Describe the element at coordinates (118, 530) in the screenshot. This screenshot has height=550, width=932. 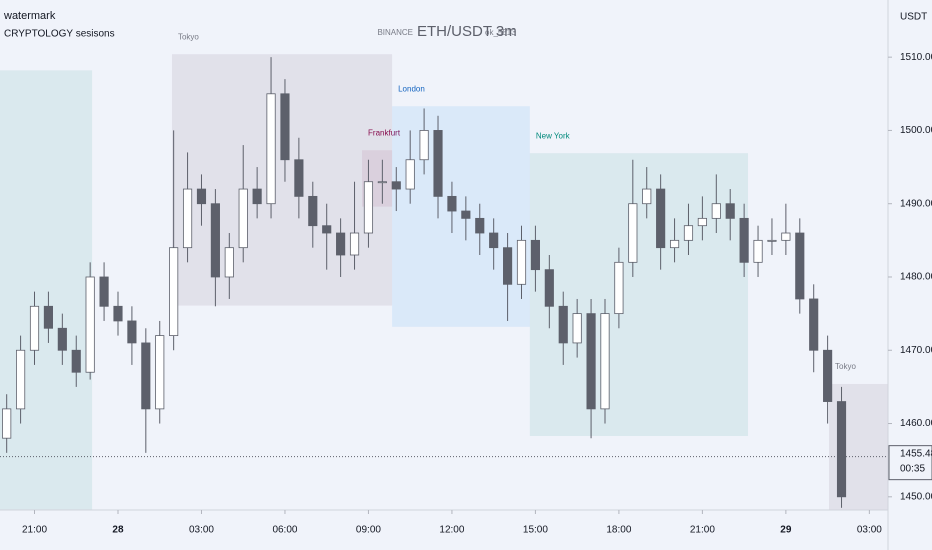
I see `x-tick-label: 28` at that location.